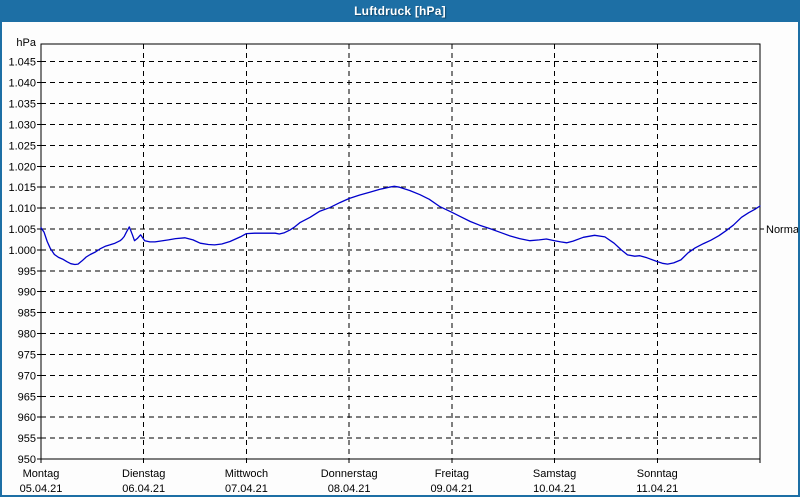 The width and height of the screenshot is (800, 500). What do you see at coordinates (22, 125) in the screenshot?
I see `y-tick-label: 1.030` at bounding box center [22, 125].